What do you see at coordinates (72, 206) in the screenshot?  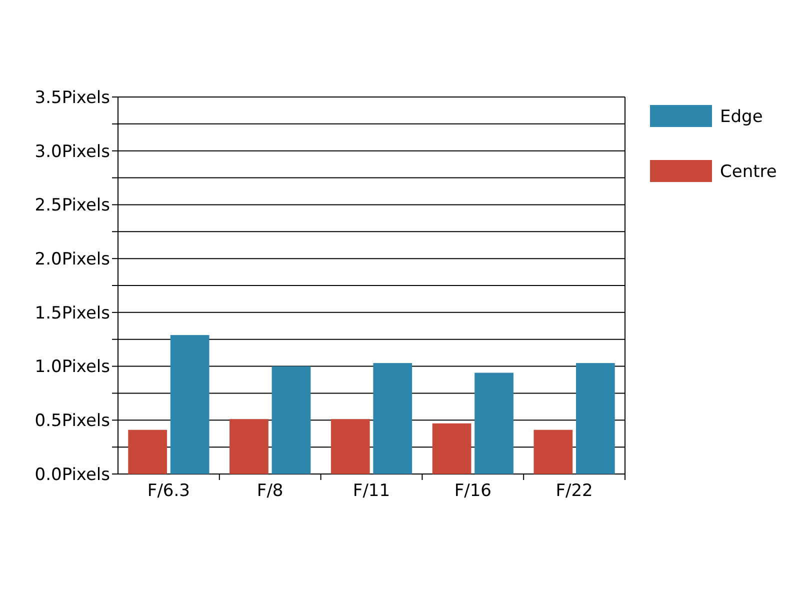 I see `y-tick-label: 2.5Pixels` at bounding box center [72, 206].